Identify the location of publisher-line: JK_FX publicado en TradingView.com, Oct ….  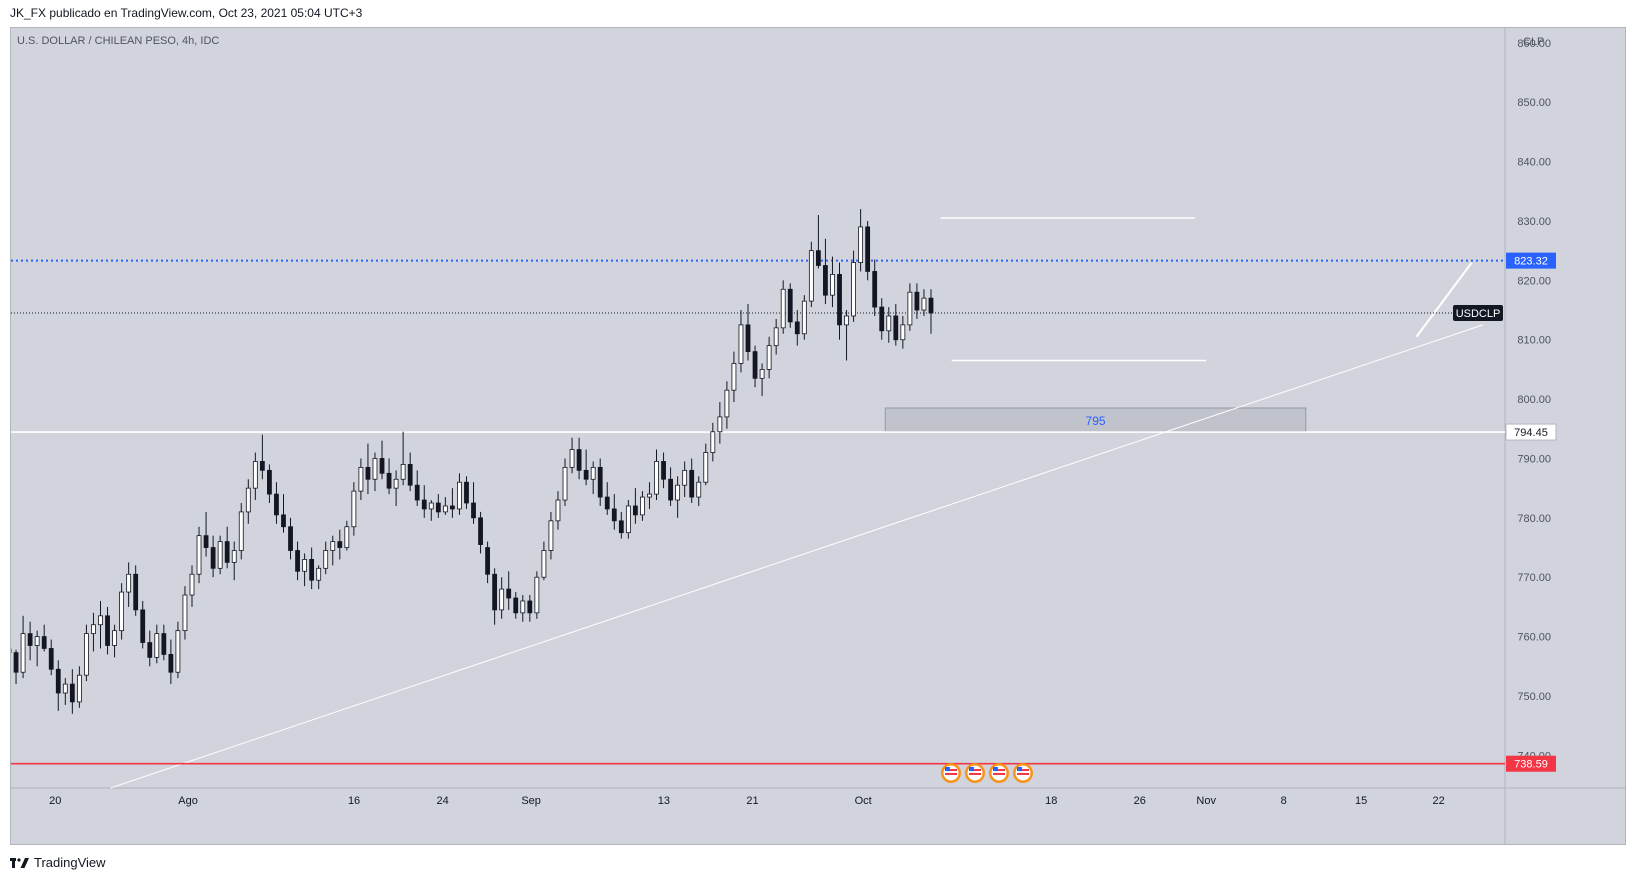
(186, 13).